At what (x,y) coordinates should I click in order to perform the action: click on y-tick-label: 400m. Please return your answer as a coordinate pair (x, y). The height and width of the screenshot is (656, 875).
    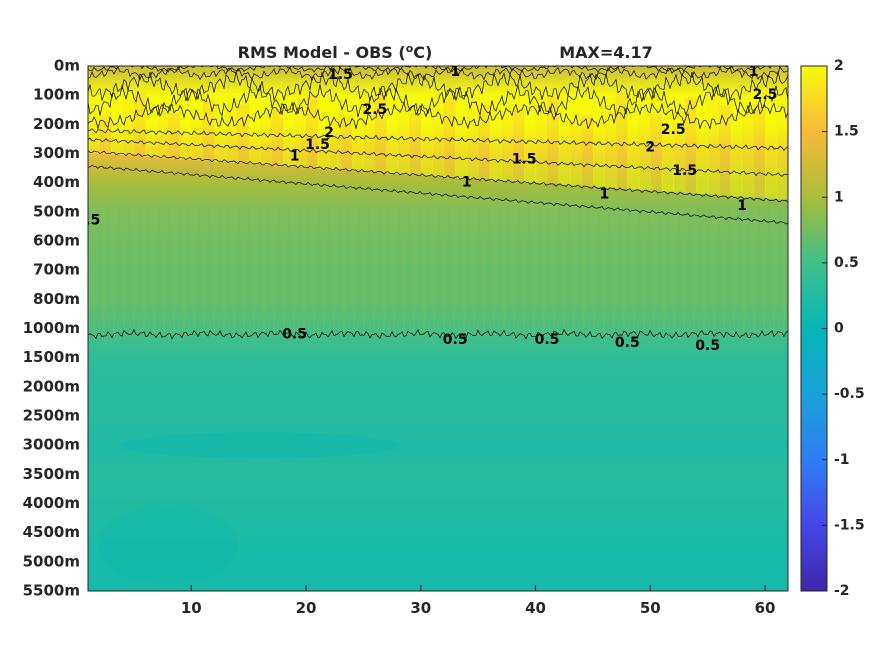
    Looking at the image, I should click on (56, 182).